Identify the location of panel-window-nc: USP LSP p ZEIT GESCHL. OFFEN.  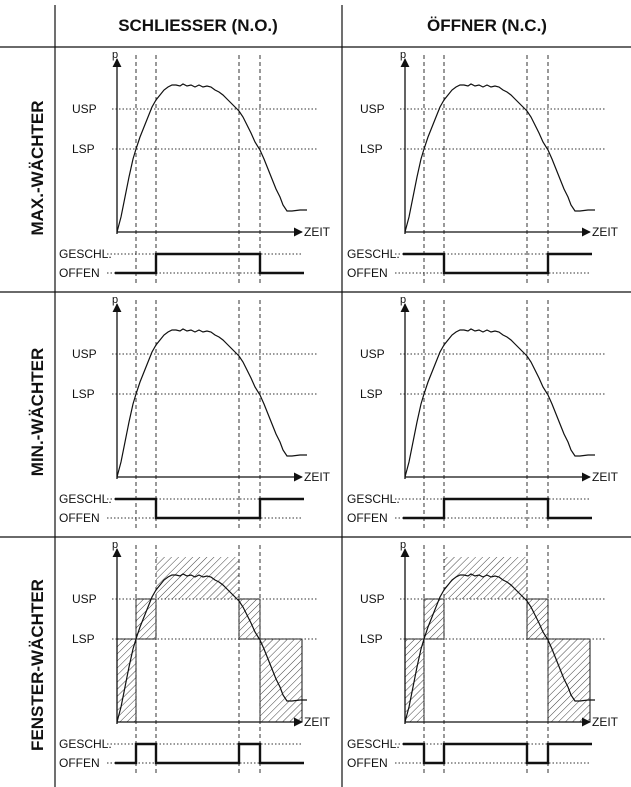
(483, 657).